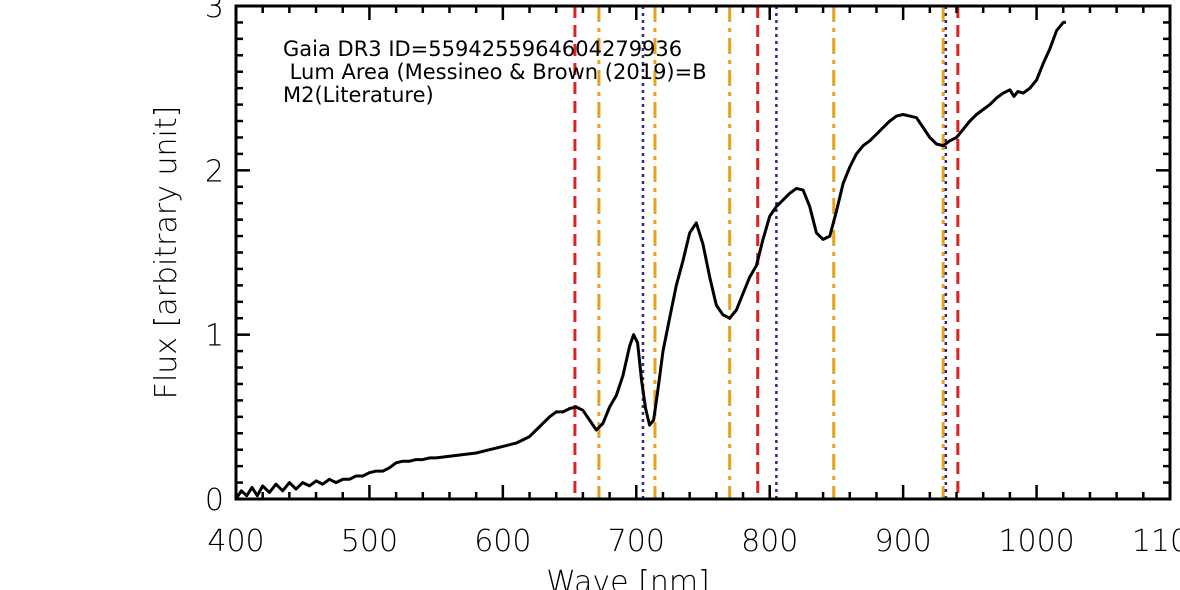 This screenshot has height=590, width=1180. Describe the element at coordinates (214, 500) in the screenshot. I see `y-tick-label: 0` at that location.